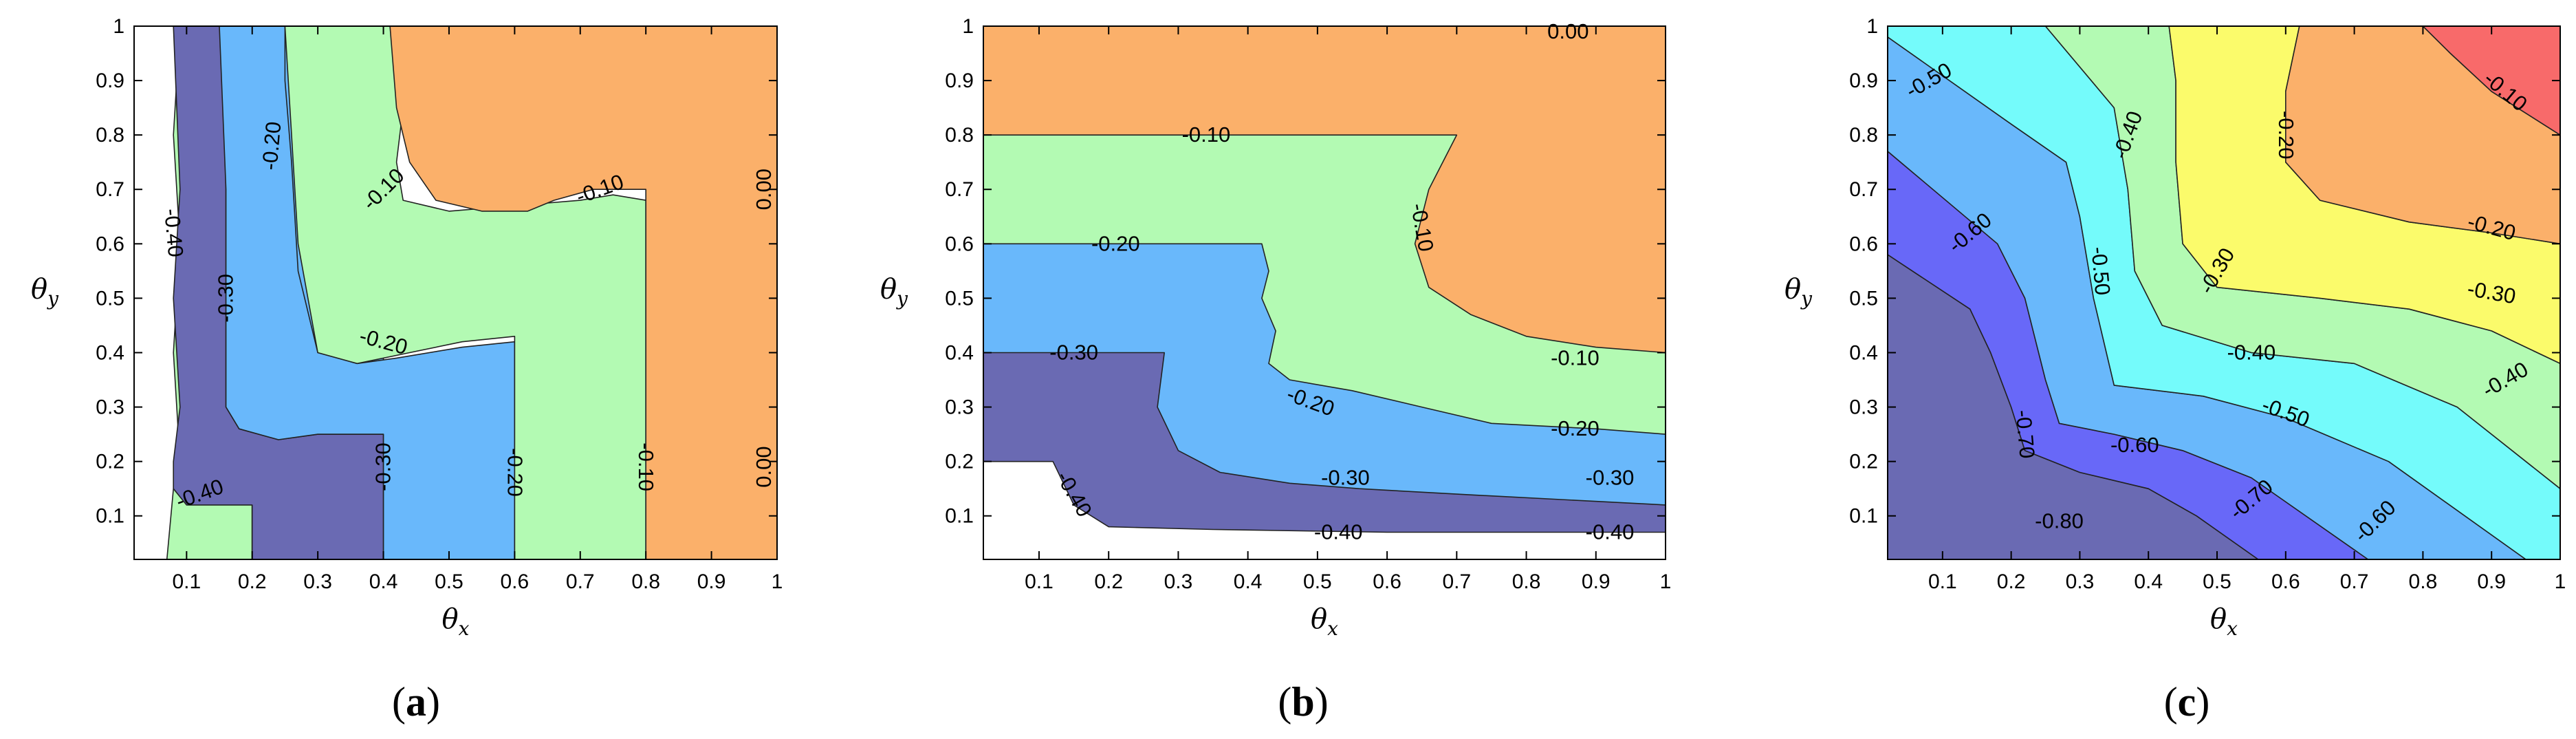  I want to click on panel-label: (b), so click(1303, 702).